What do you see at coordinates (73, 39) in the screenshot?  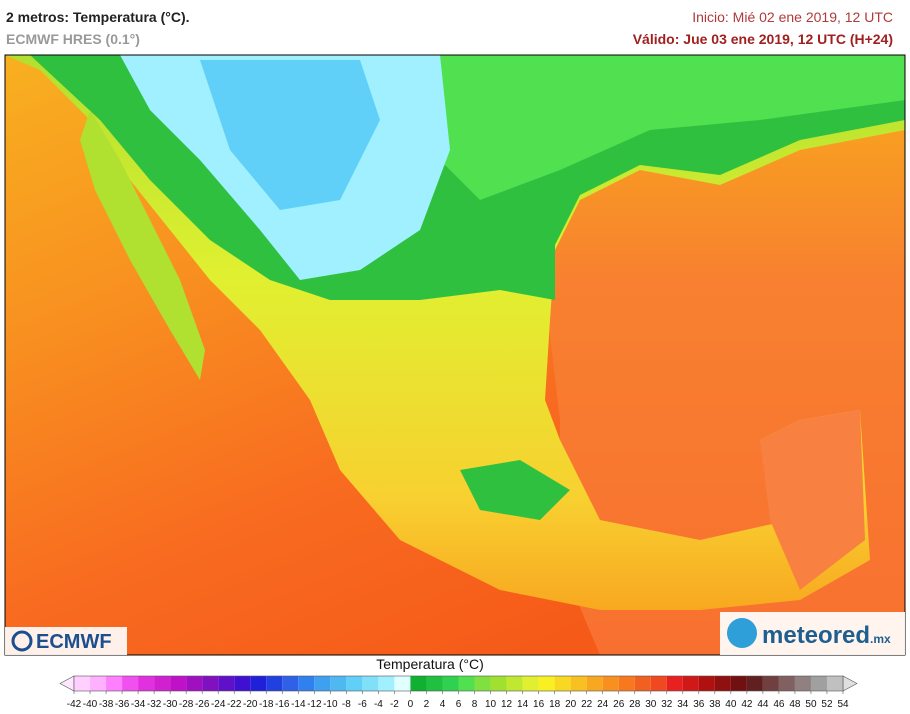 I see `model: ECMWF HRES (0.1°)` at bounding box center [73, 39].